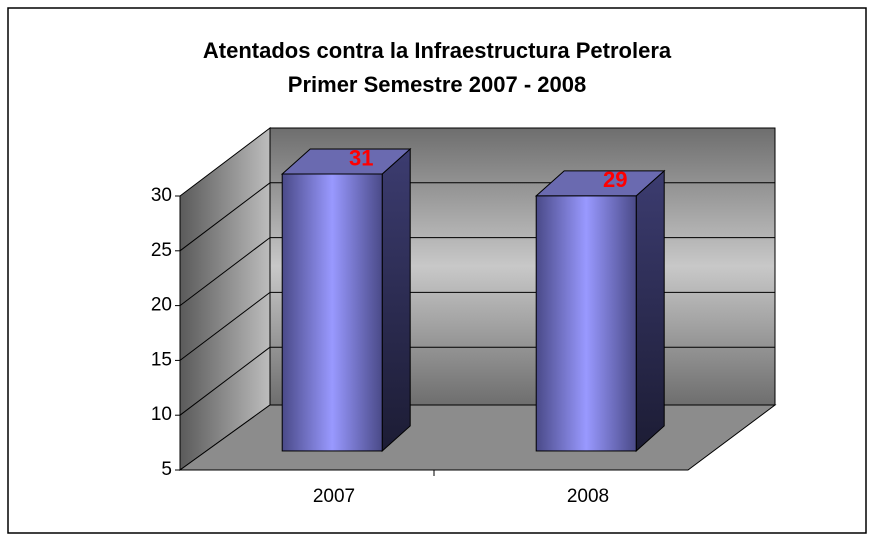 The width and height of the screenshot is (874, 541). What do you see at coordinates (161, 250) in the screenshot?
I see `y-tick-label: 25` at bounding box center [161, 250].